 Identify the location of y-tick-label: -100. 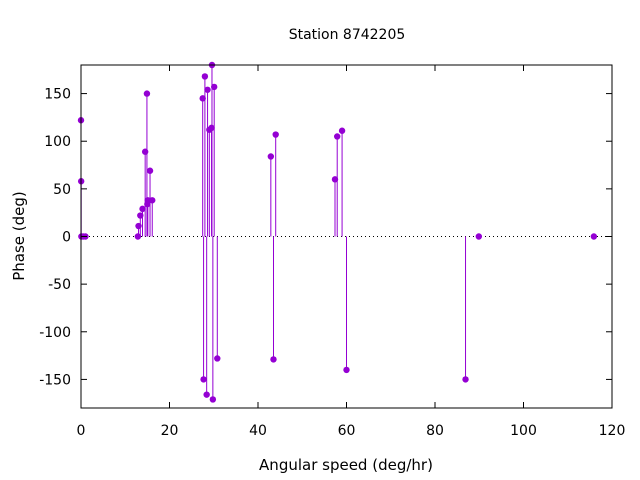
(55, 333).